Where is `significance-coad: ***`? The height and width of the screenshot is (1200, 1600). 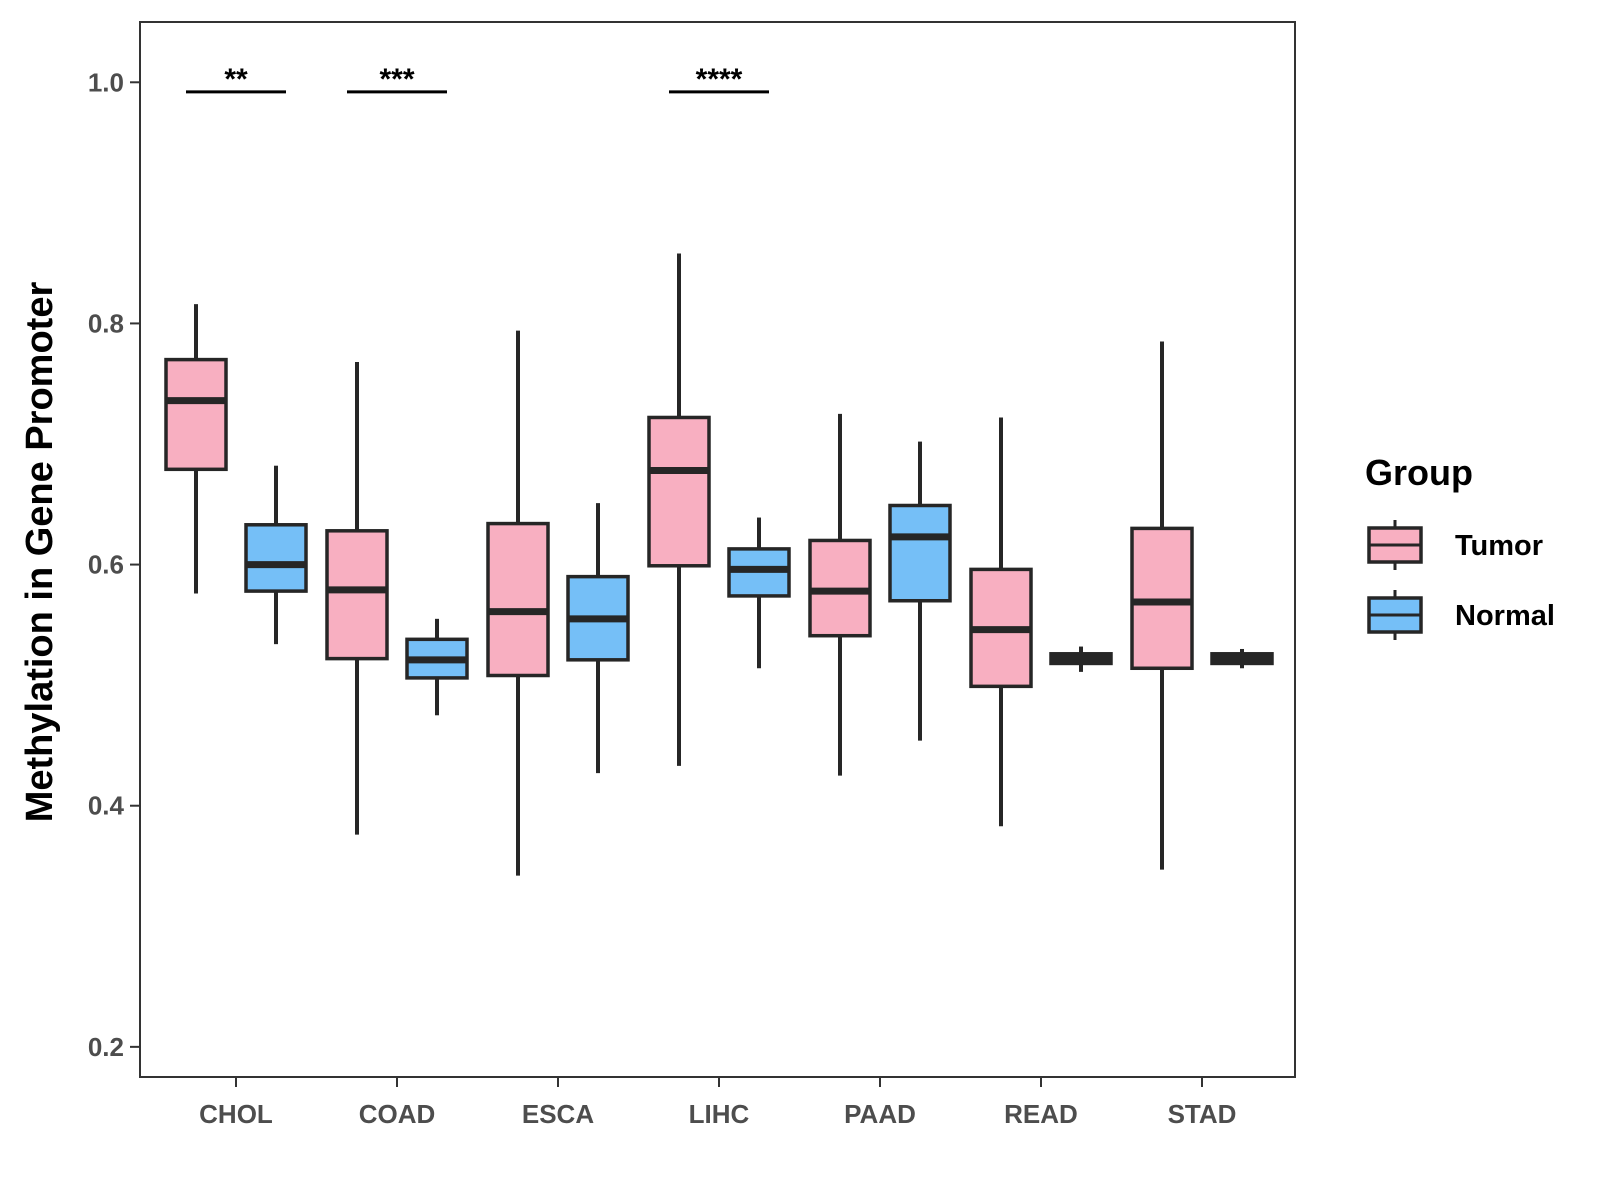 significance-coad: *** is located at coordinates (397, 79).